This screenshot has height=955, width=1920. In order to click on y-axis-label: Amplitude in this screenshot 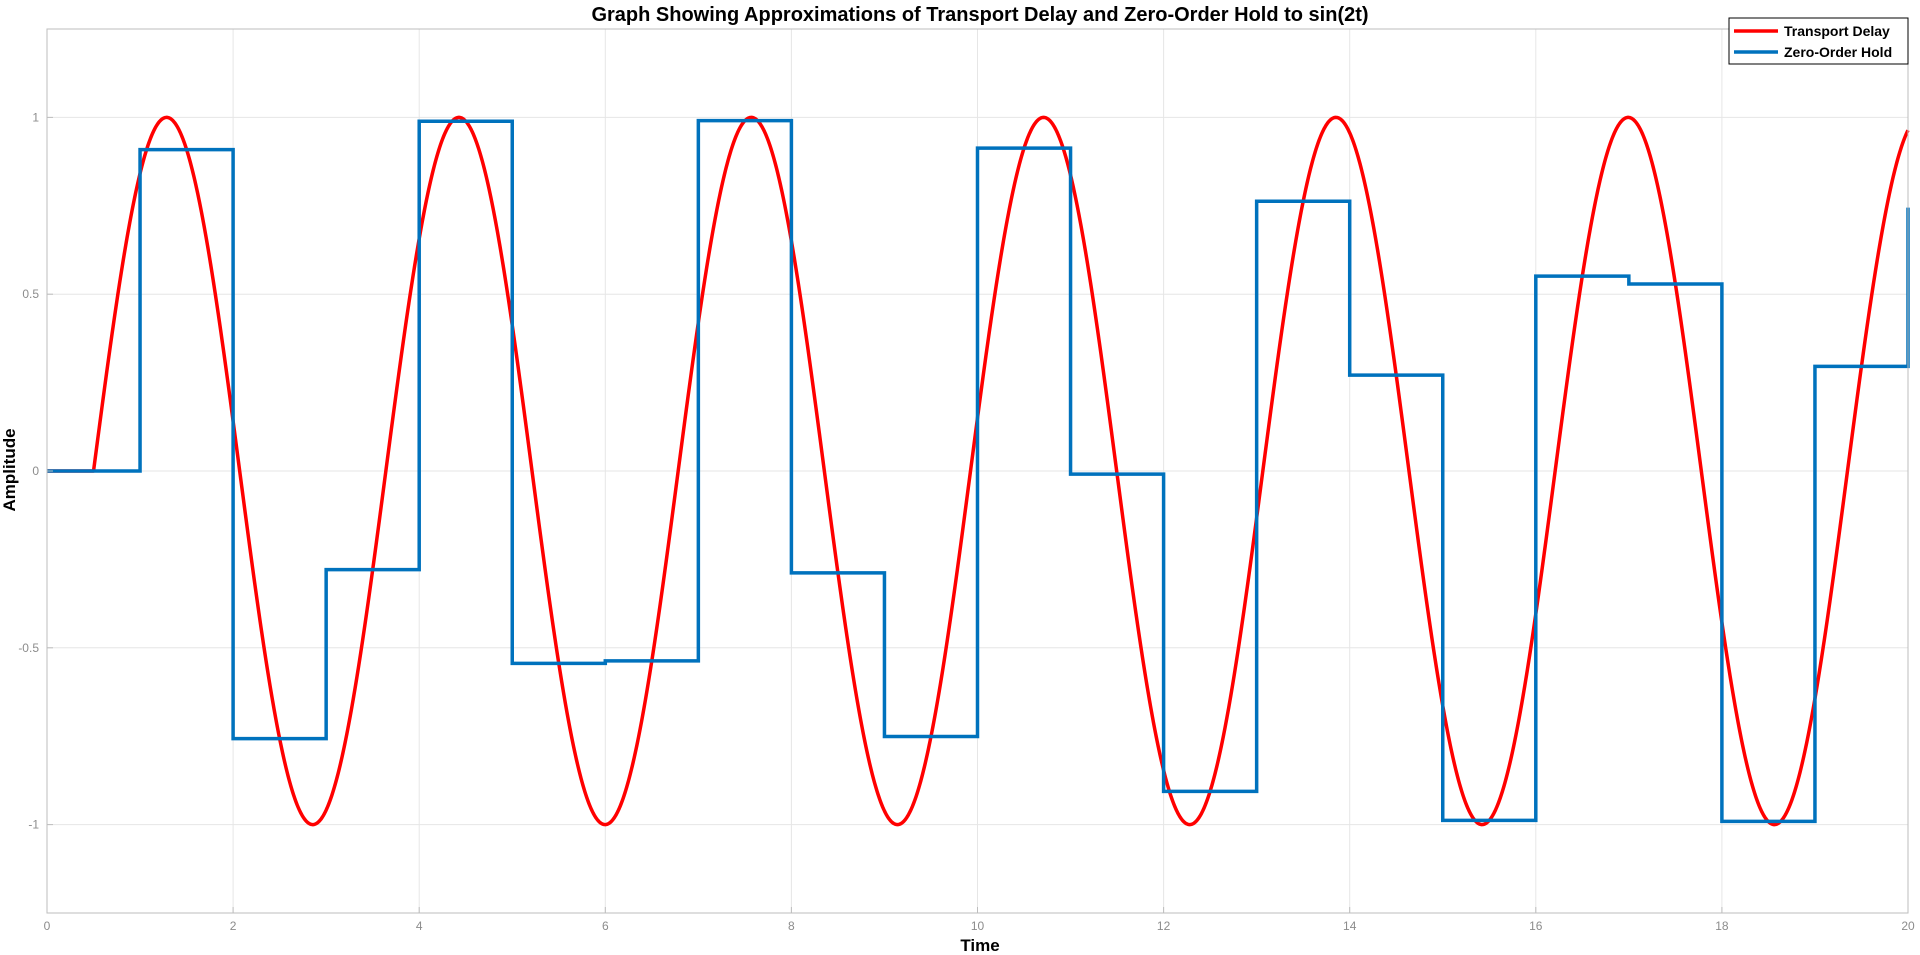, I will do `click(9, 469)`.